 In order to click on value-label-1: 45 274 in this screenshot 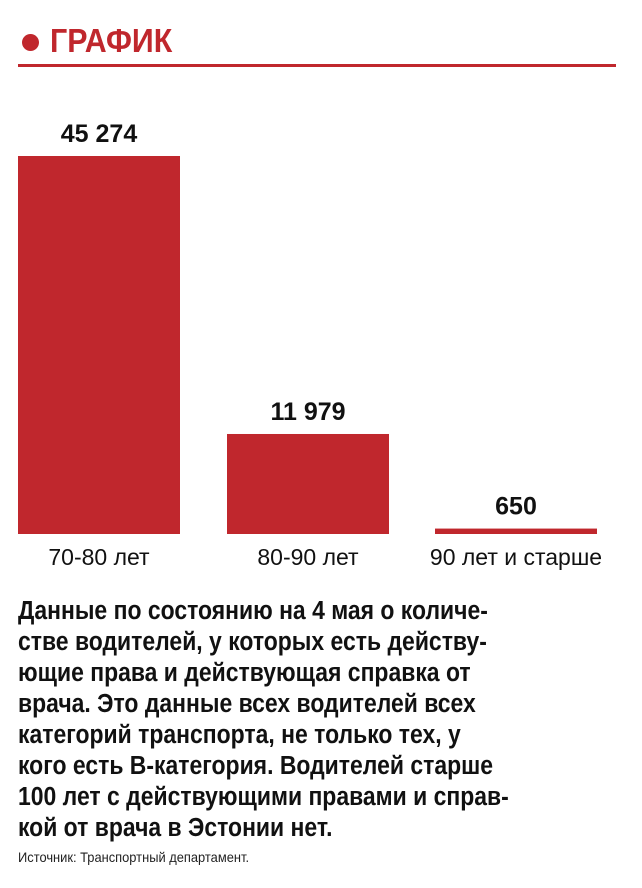, I will do `click(99, 134)`.